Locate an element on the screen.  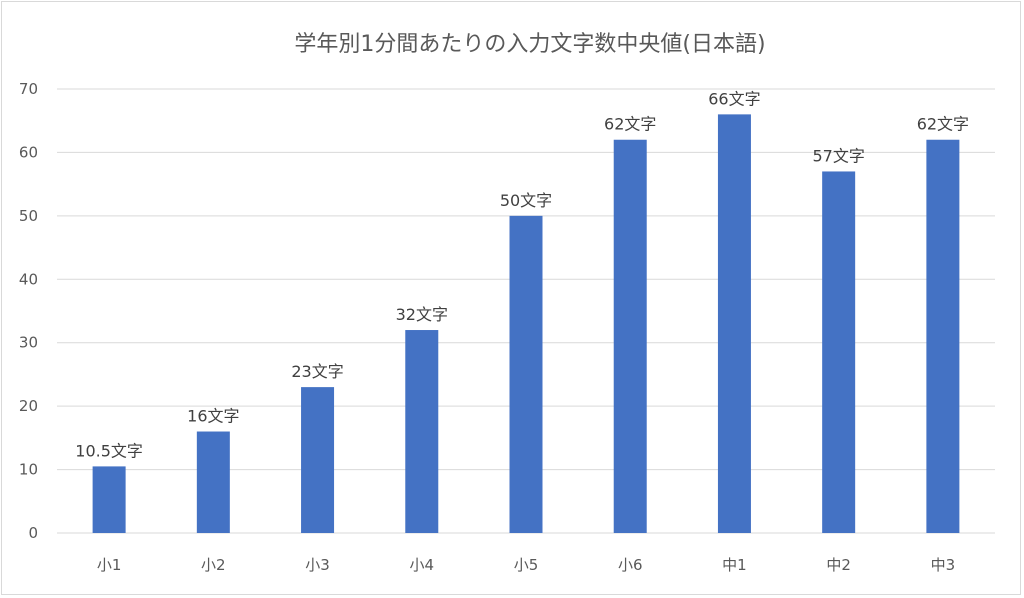
data-label: 10.5文字 is located at coordinates (109, 450).